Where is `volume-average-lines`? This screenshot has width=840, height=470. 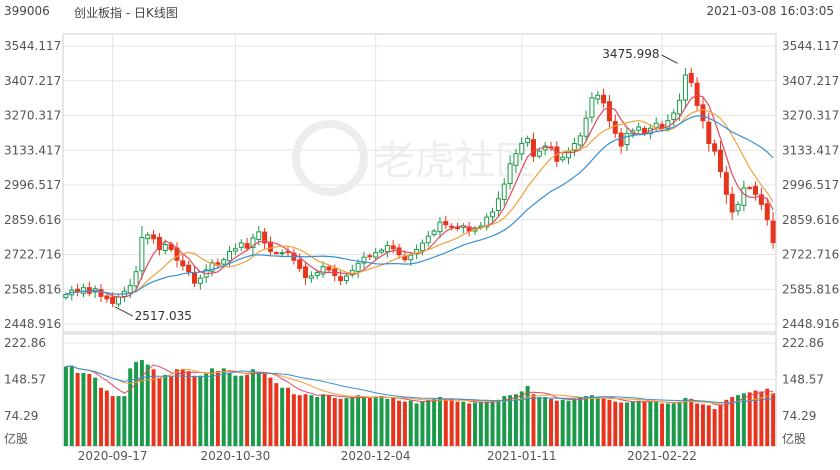 volume-average-lines is located at coordinates (419, 385).